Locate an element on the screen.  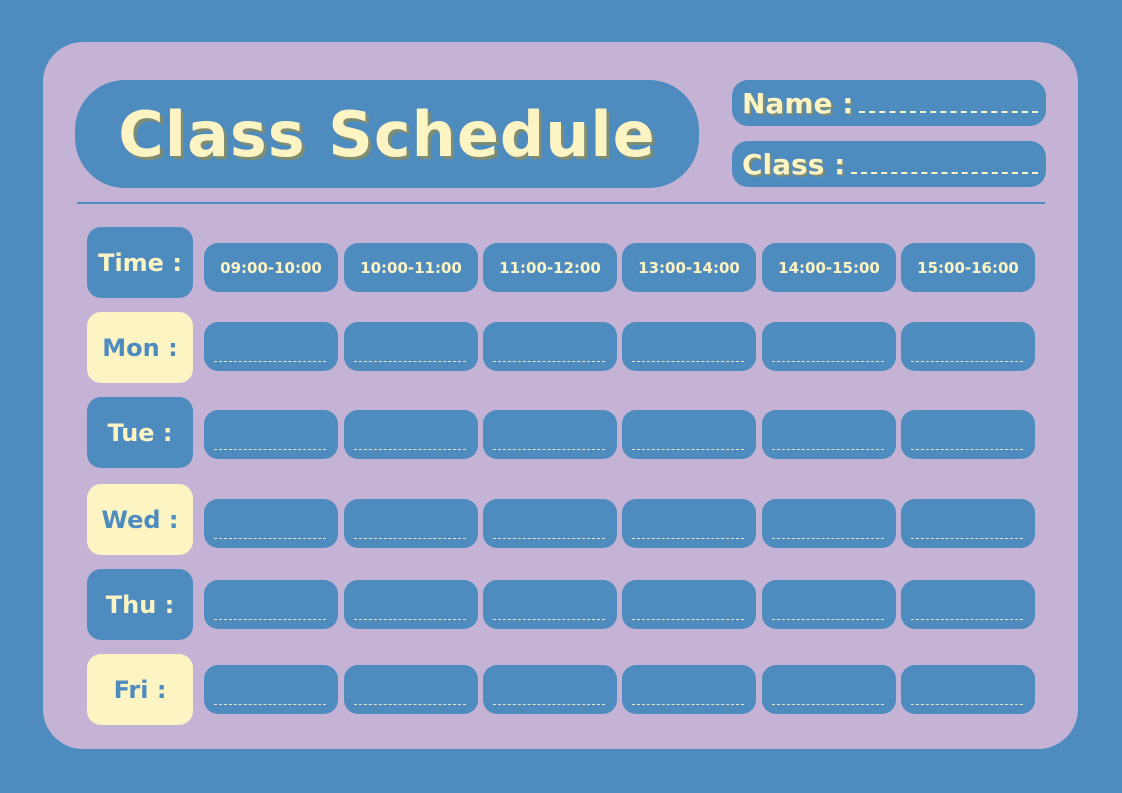
name-field: Name : is located at coordinates (889, 103).